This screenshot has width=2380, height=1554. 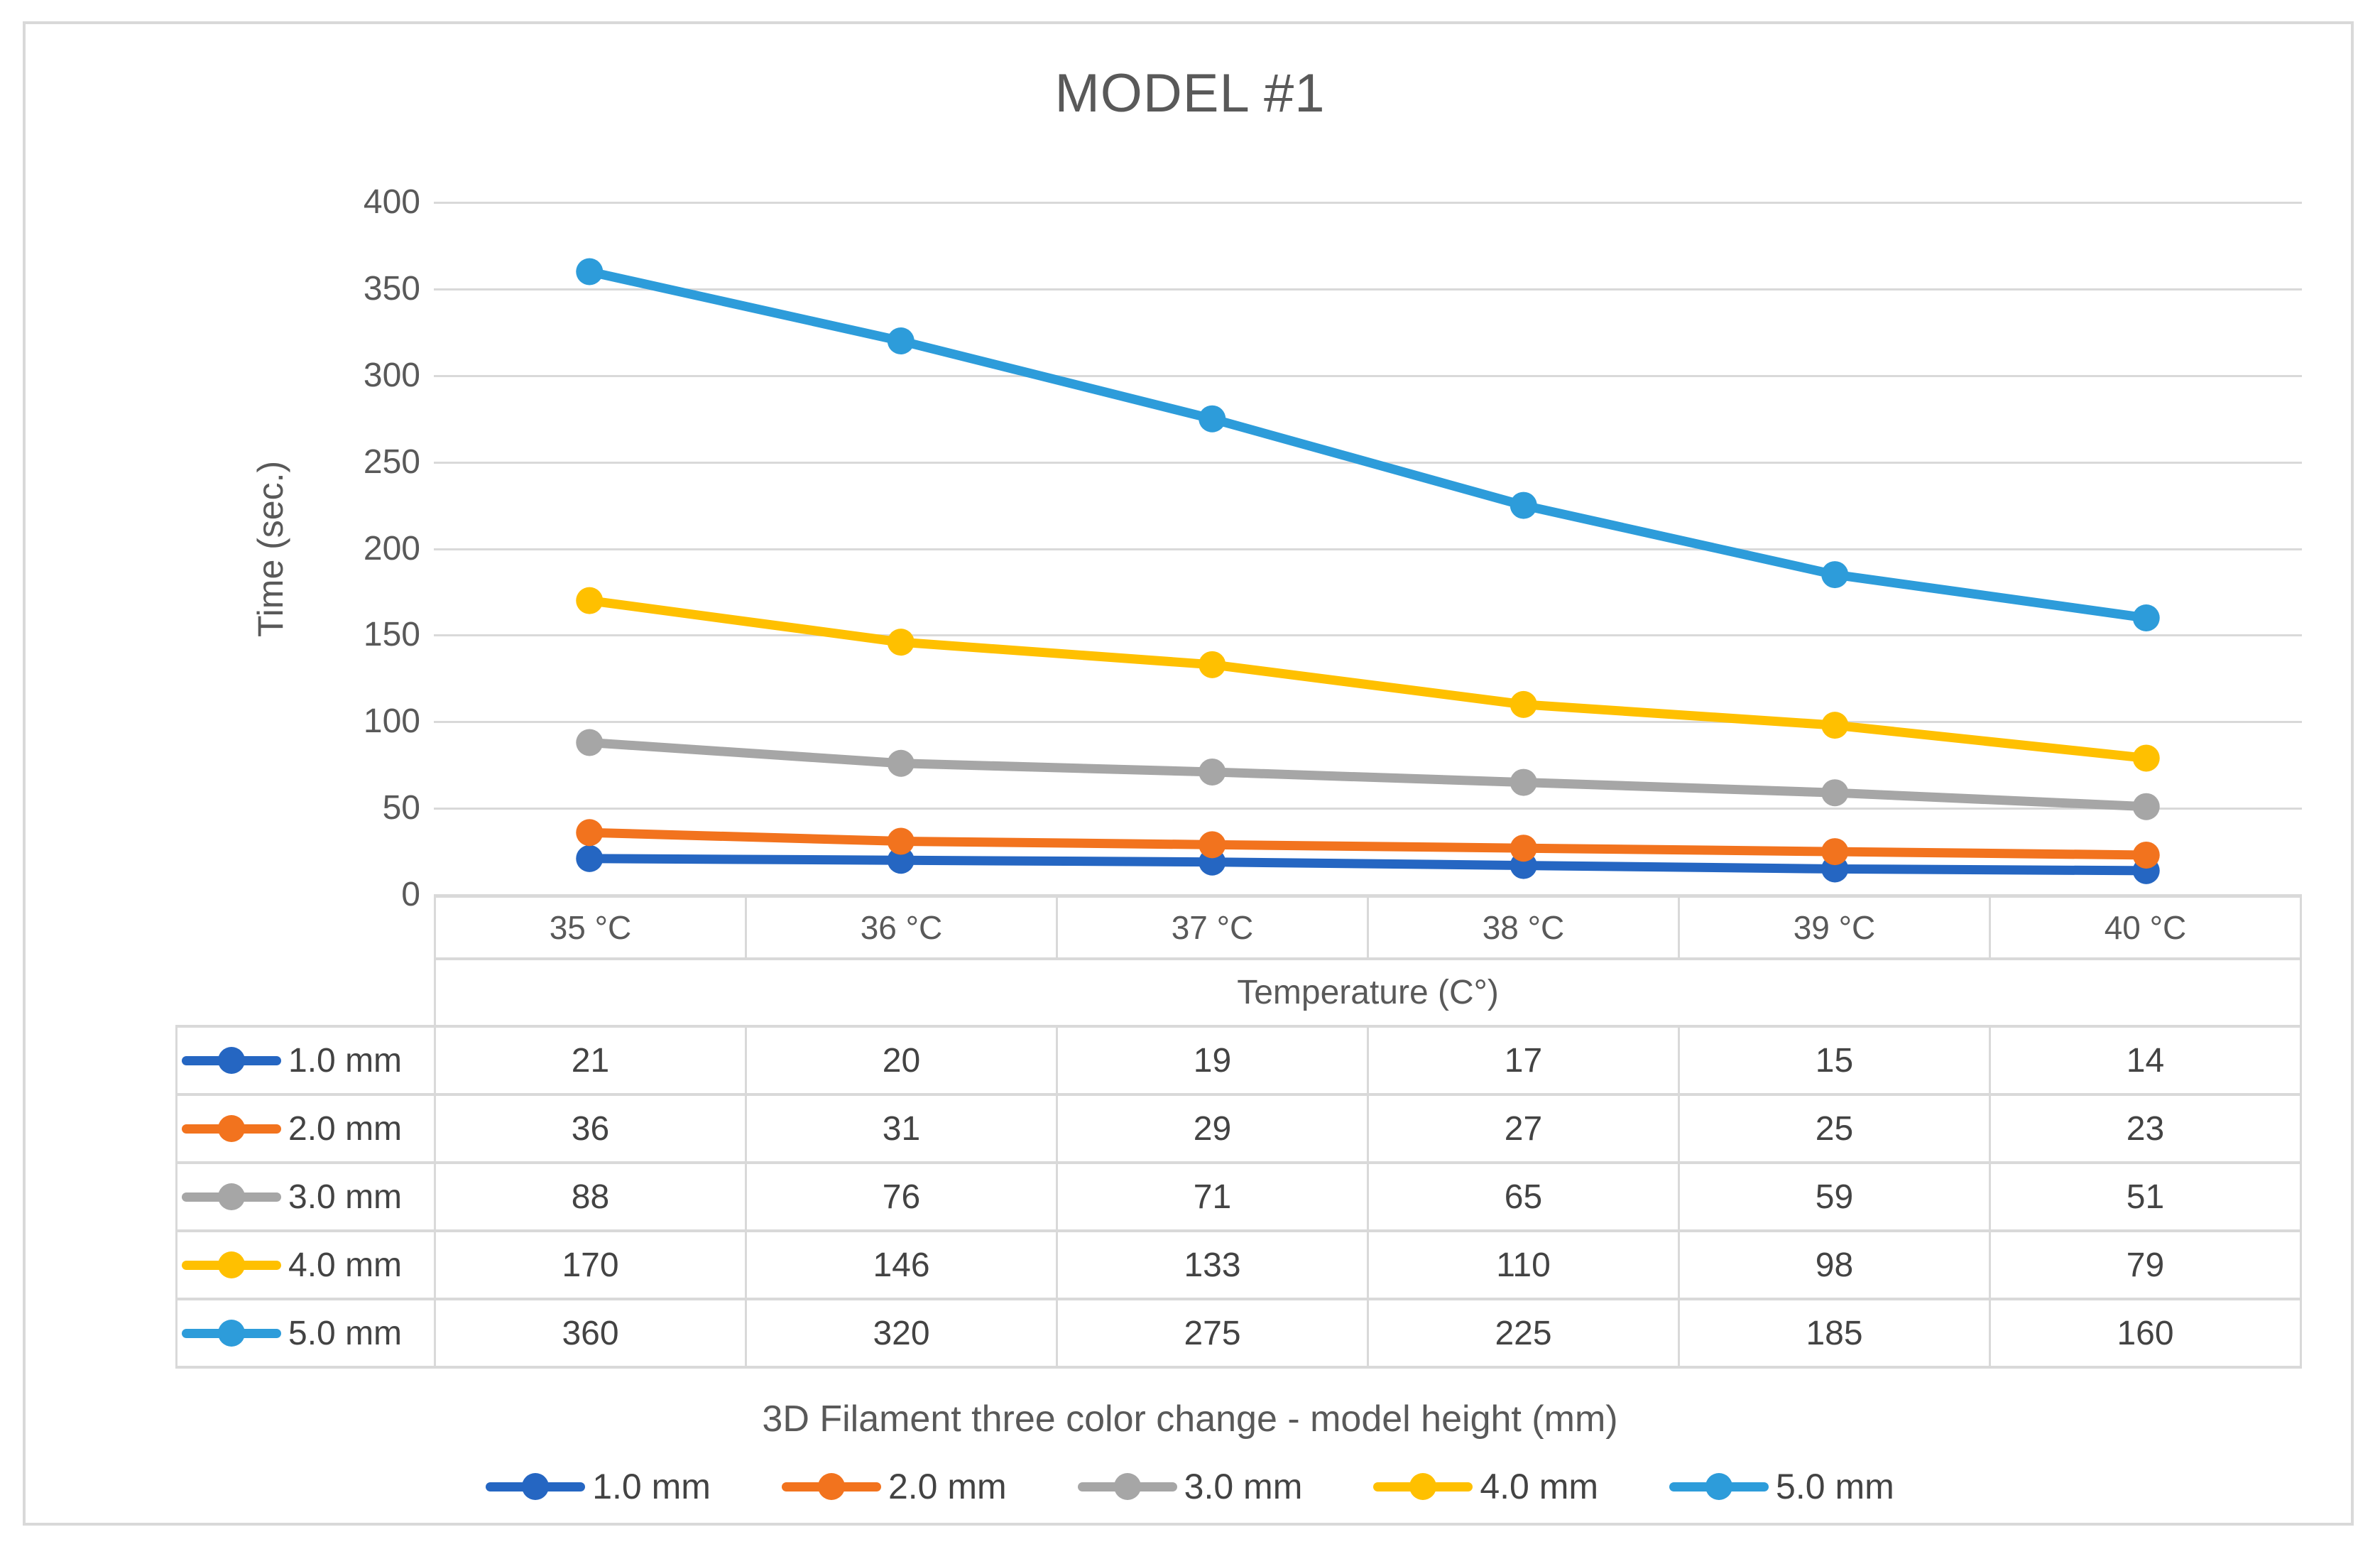 I want to click on series-key-cell: 3.0 mm, so click(x=305, y=1196).